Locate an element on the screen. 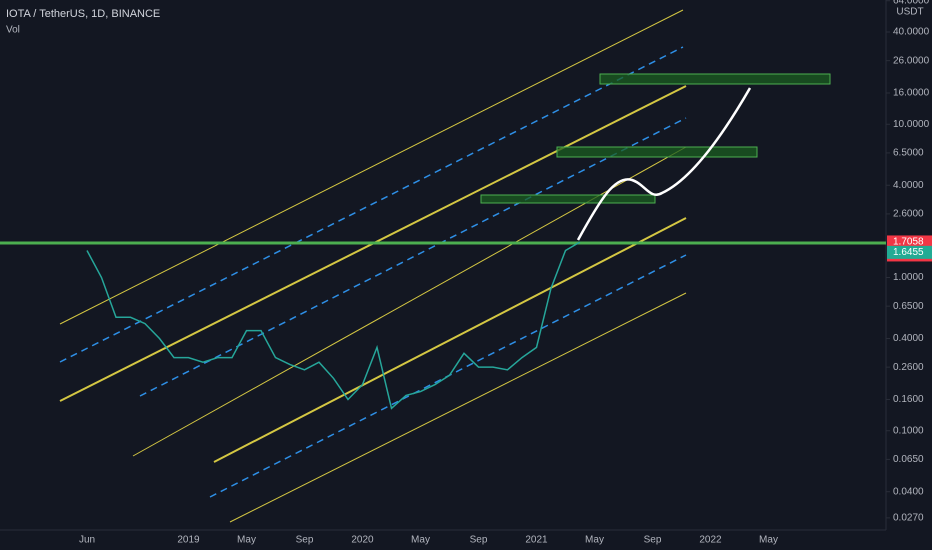 This screenshot has height=550, width=932. x-tick-label: Jun is located at coordinates (87, 540).